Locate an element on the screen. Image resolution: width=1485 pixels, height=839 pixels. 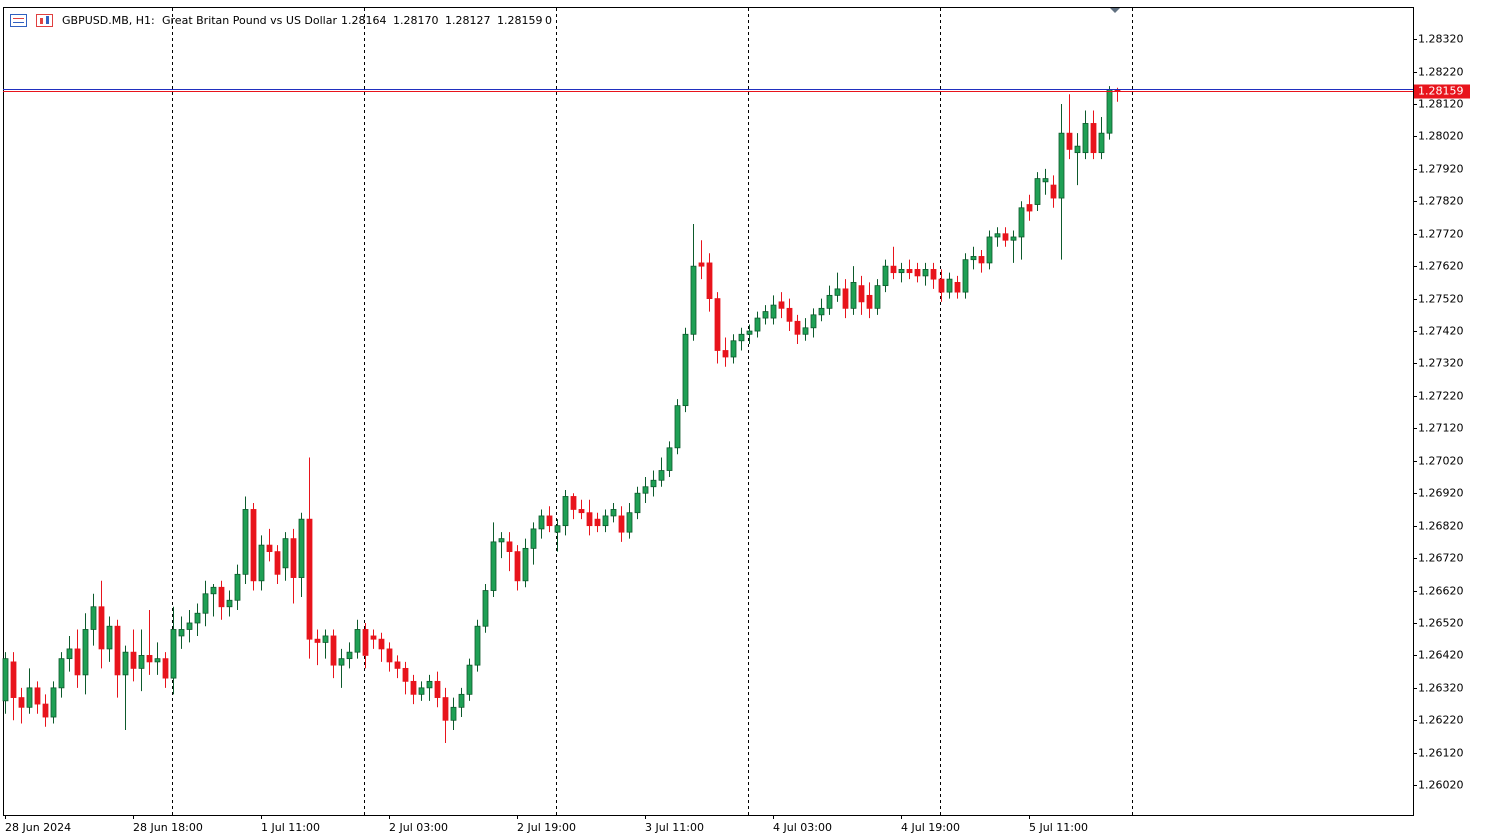
header-low: 1.28127 is located at coordinates (468, 20).